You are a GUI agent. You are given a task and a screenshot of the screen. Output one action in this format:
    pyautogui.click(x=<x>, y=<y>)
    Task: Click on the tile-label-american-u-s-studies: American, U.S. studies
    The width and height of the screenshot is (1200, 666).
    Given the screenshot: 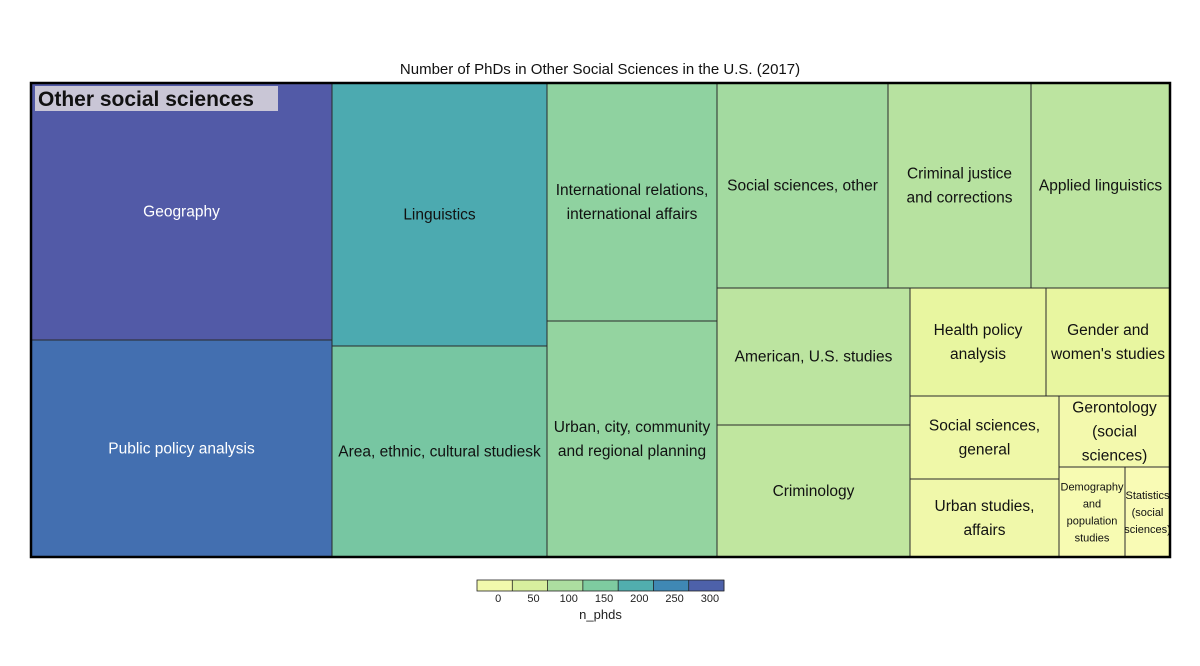 What is the action you would take?
    pyautogui.click(x=814, y=357)
    